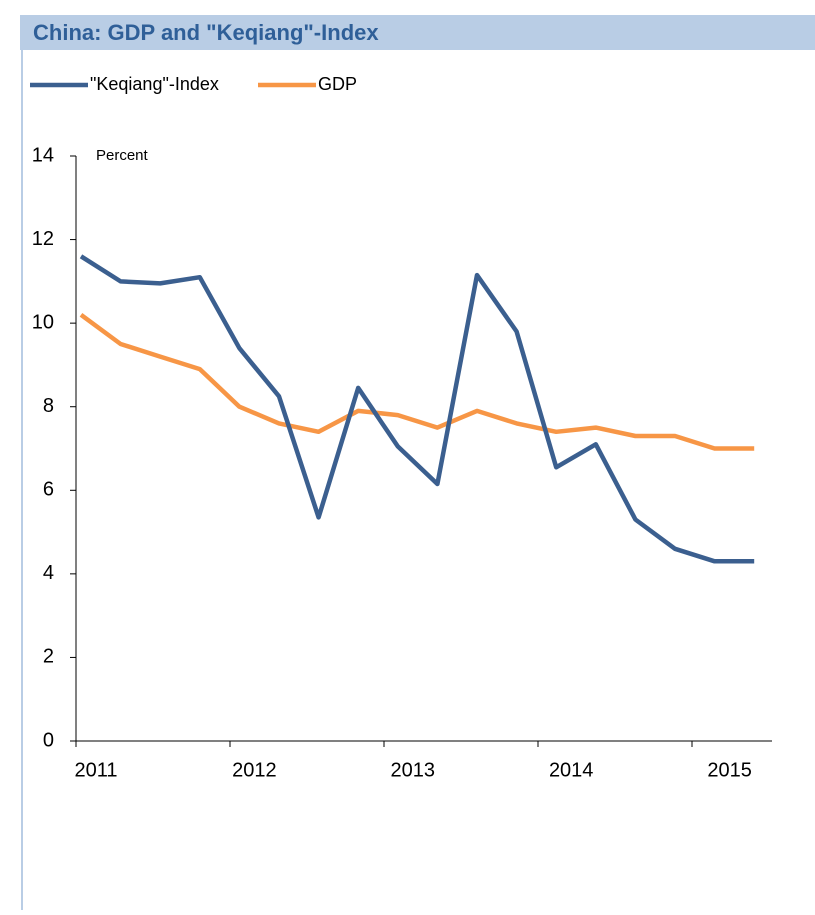 This screenshot has height=915, width=815. I want to click on title-bar, so click(417, 32).